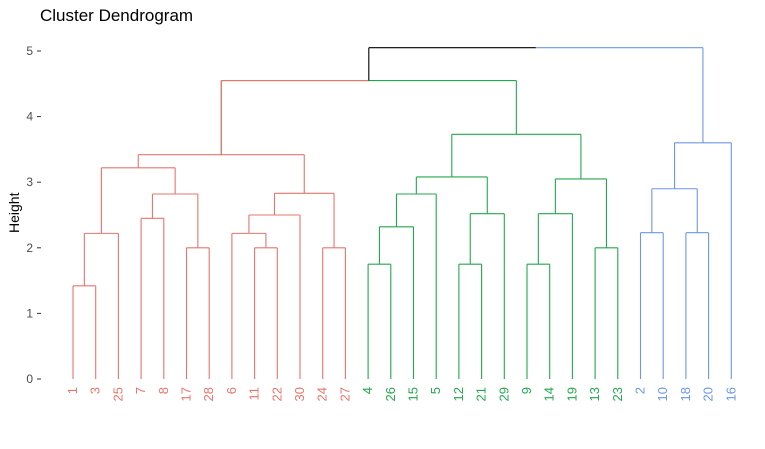  What do you see at coordinates (29, 313) in the screenshot?
I see `y-tick-label: 1` at bounding box center [29, 313].